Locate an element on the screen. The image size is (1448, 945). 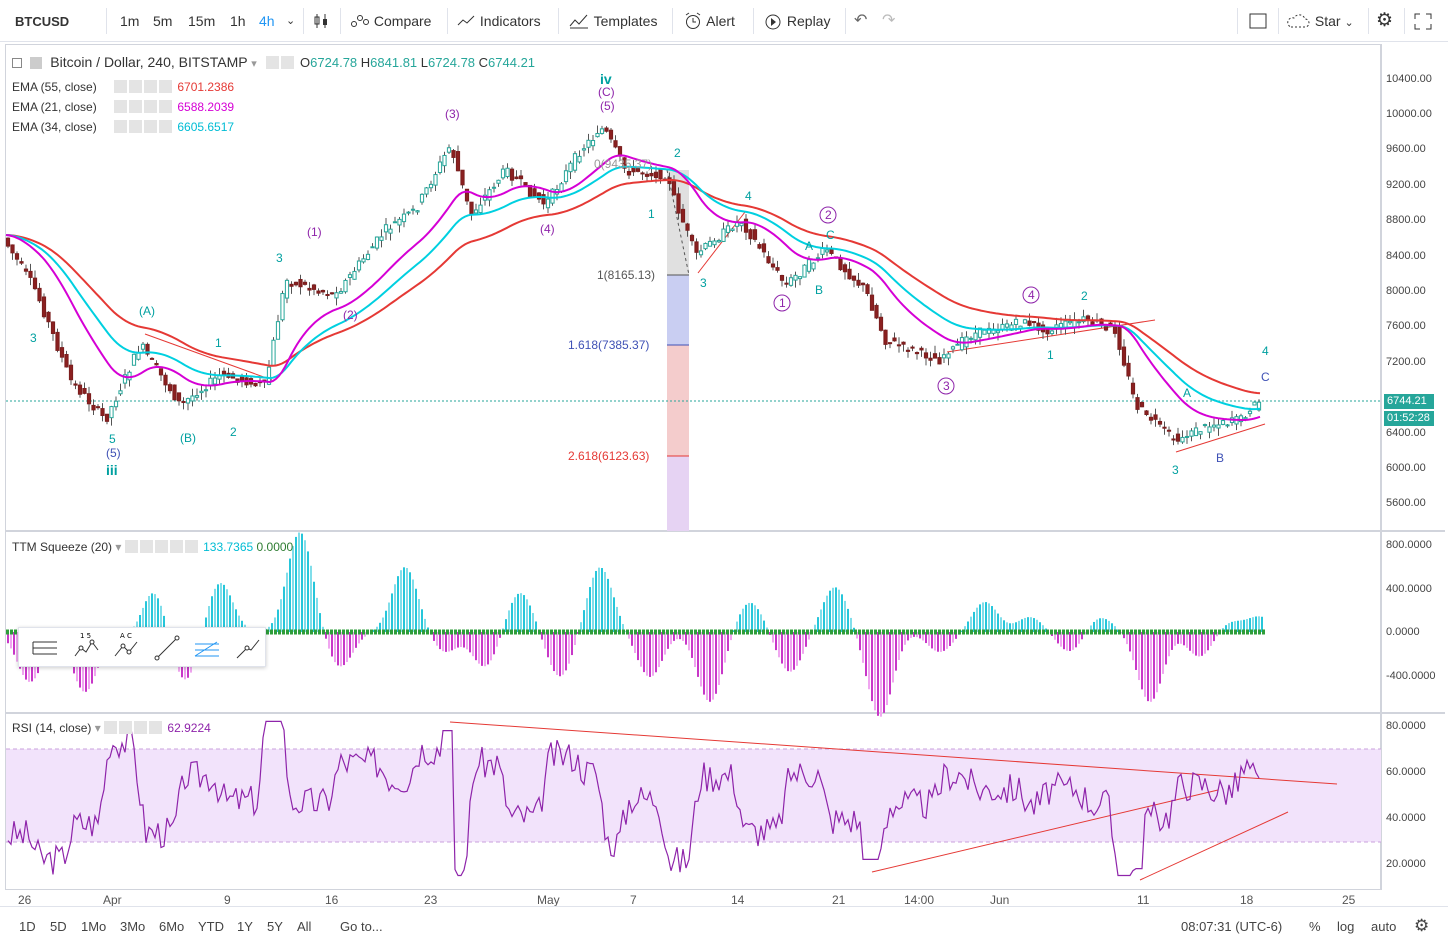
range-all: All is located at coordinates (304, 926).